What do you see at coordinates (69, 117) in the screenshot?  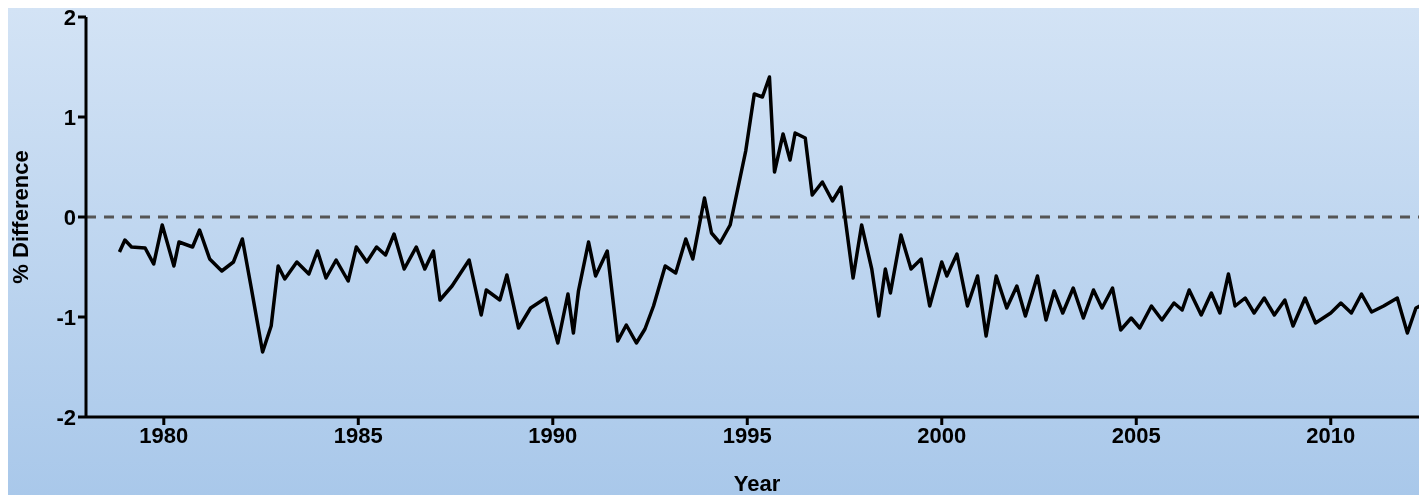 I see `y-tick-label: 1` at bounding box center [69, 117].